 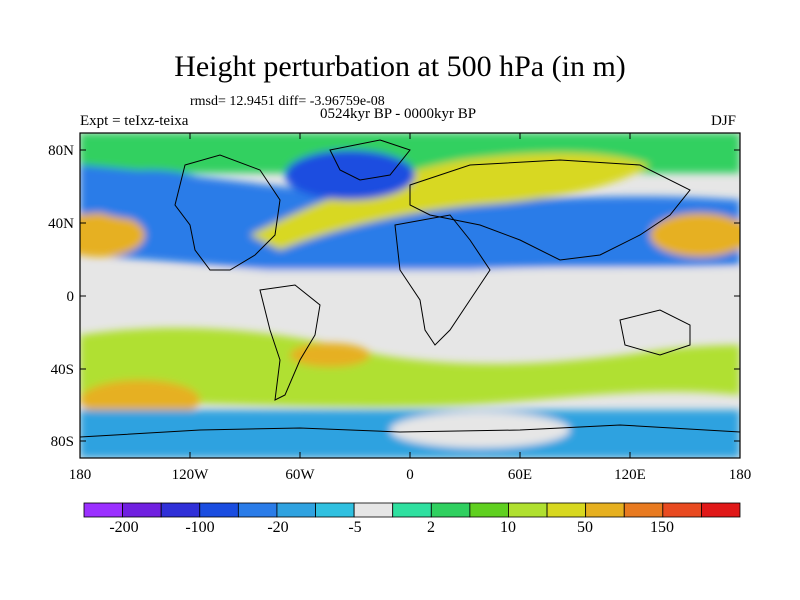 I want to click on colorbar-label-neg20: -20, so click(x=277, y=527).